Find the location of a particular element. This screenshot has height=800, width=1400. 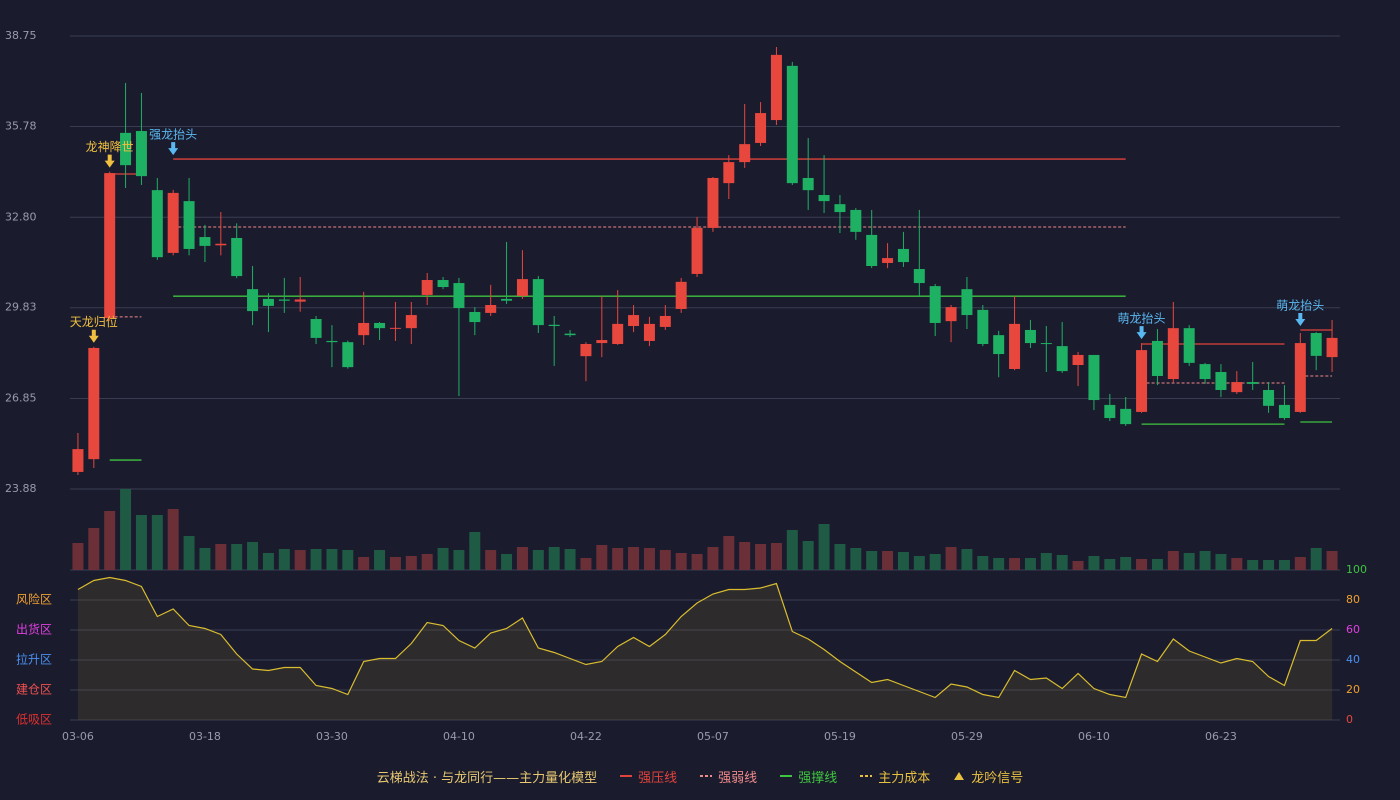

zone-label: 风险区 is located at coordinates (34, 599).